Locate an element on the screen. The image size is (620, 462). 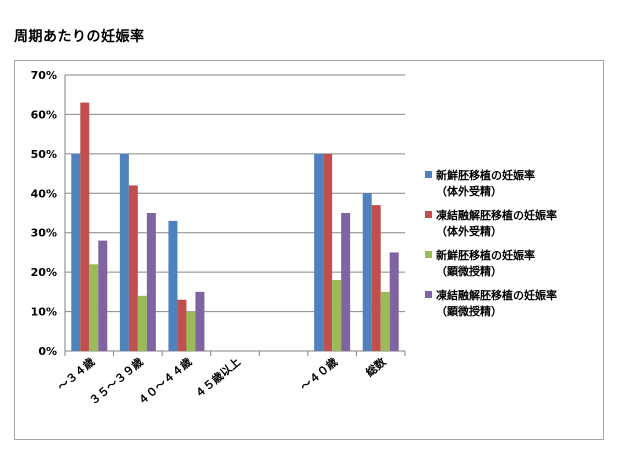
x-tick-label: ４５歳以上 is located at coordinates (217, 378).